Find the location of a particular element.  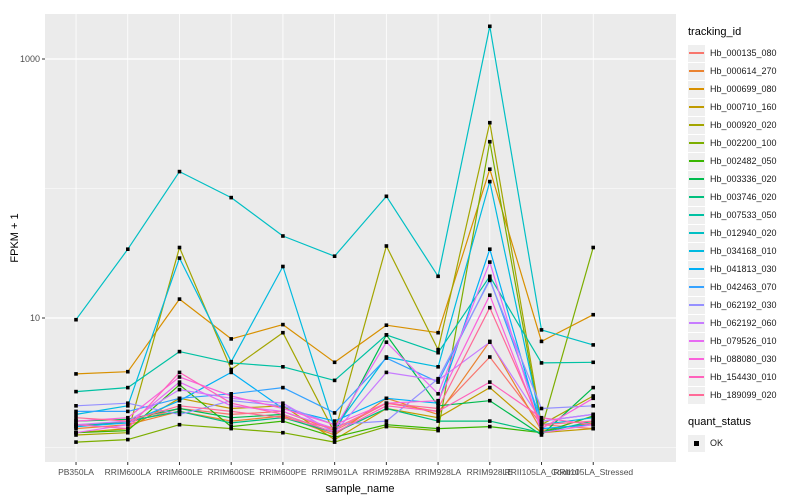

x-tick-label: RRIM928BA is located at coordinates (387, 472).